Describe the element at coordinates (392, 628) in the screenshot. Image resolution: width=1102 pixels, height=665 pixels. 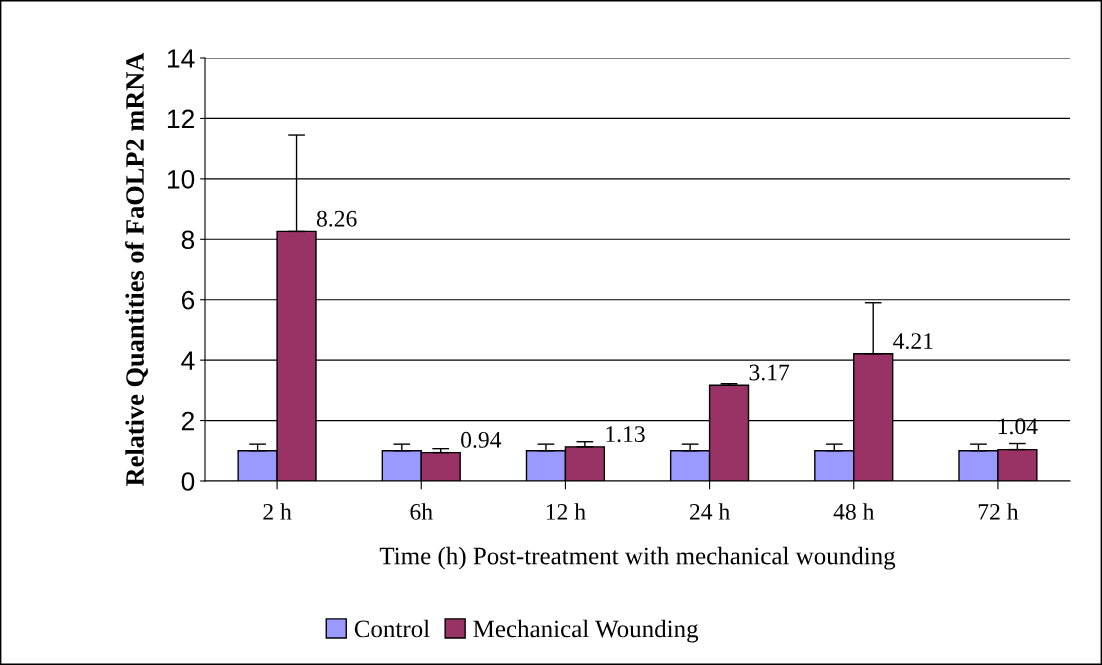
I see `legend-label: Control` at that location.